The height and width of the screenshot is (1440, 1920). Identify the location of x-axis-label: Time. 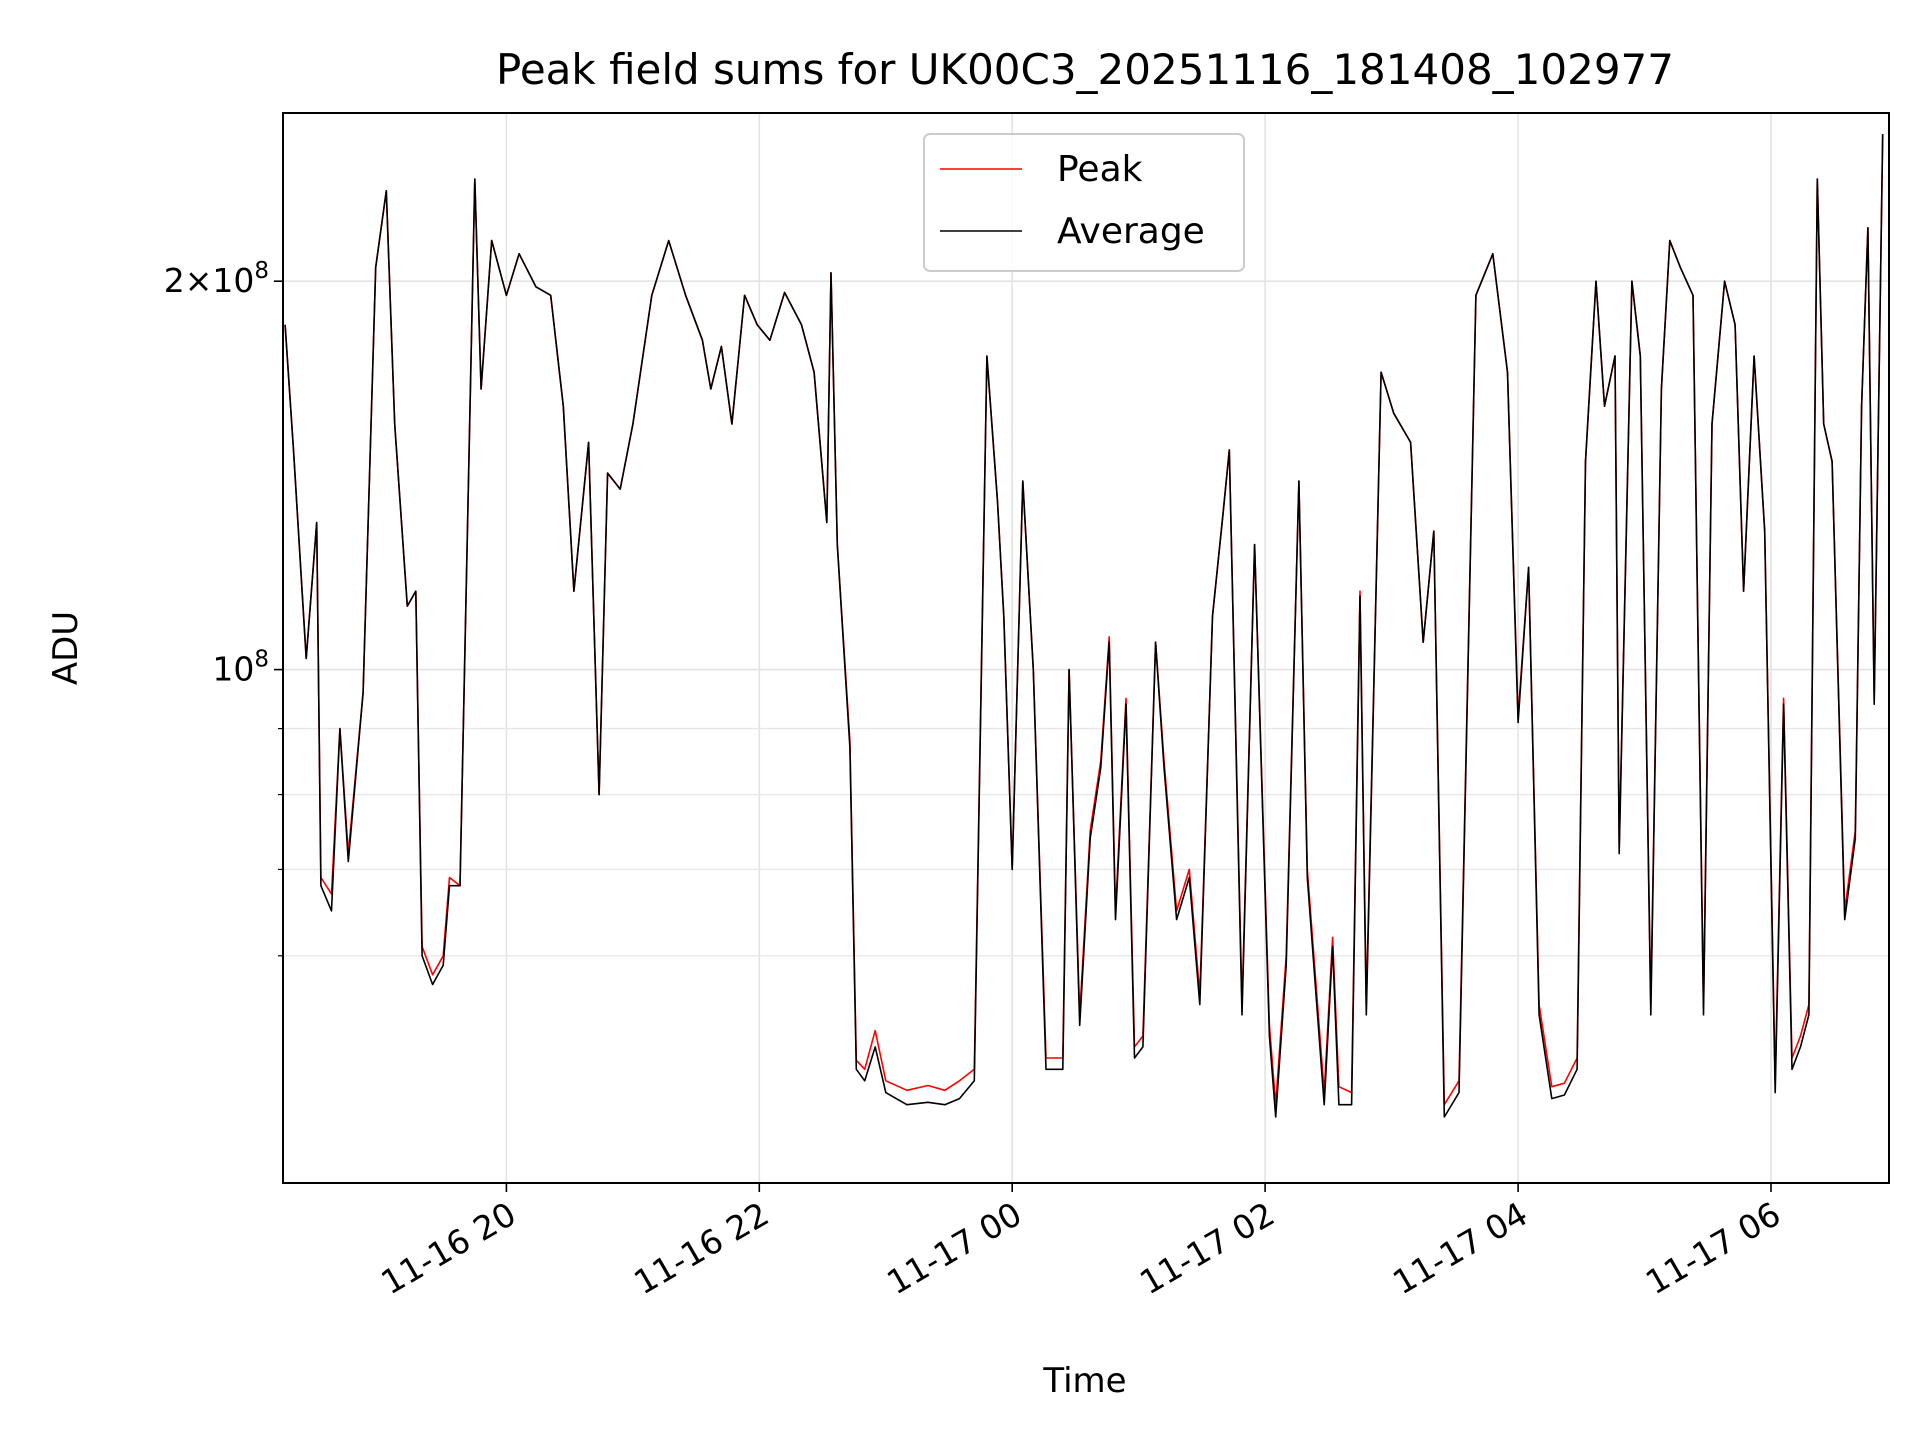
(1084, 1381).